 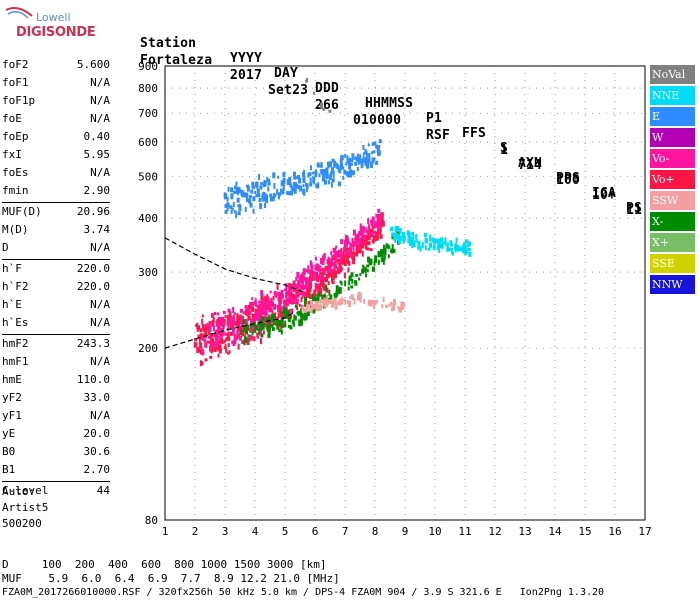 What do you see at coordinates (15, 190) in the screenshot?
I see `param-label: fmin` at bounding box center [15, 190].